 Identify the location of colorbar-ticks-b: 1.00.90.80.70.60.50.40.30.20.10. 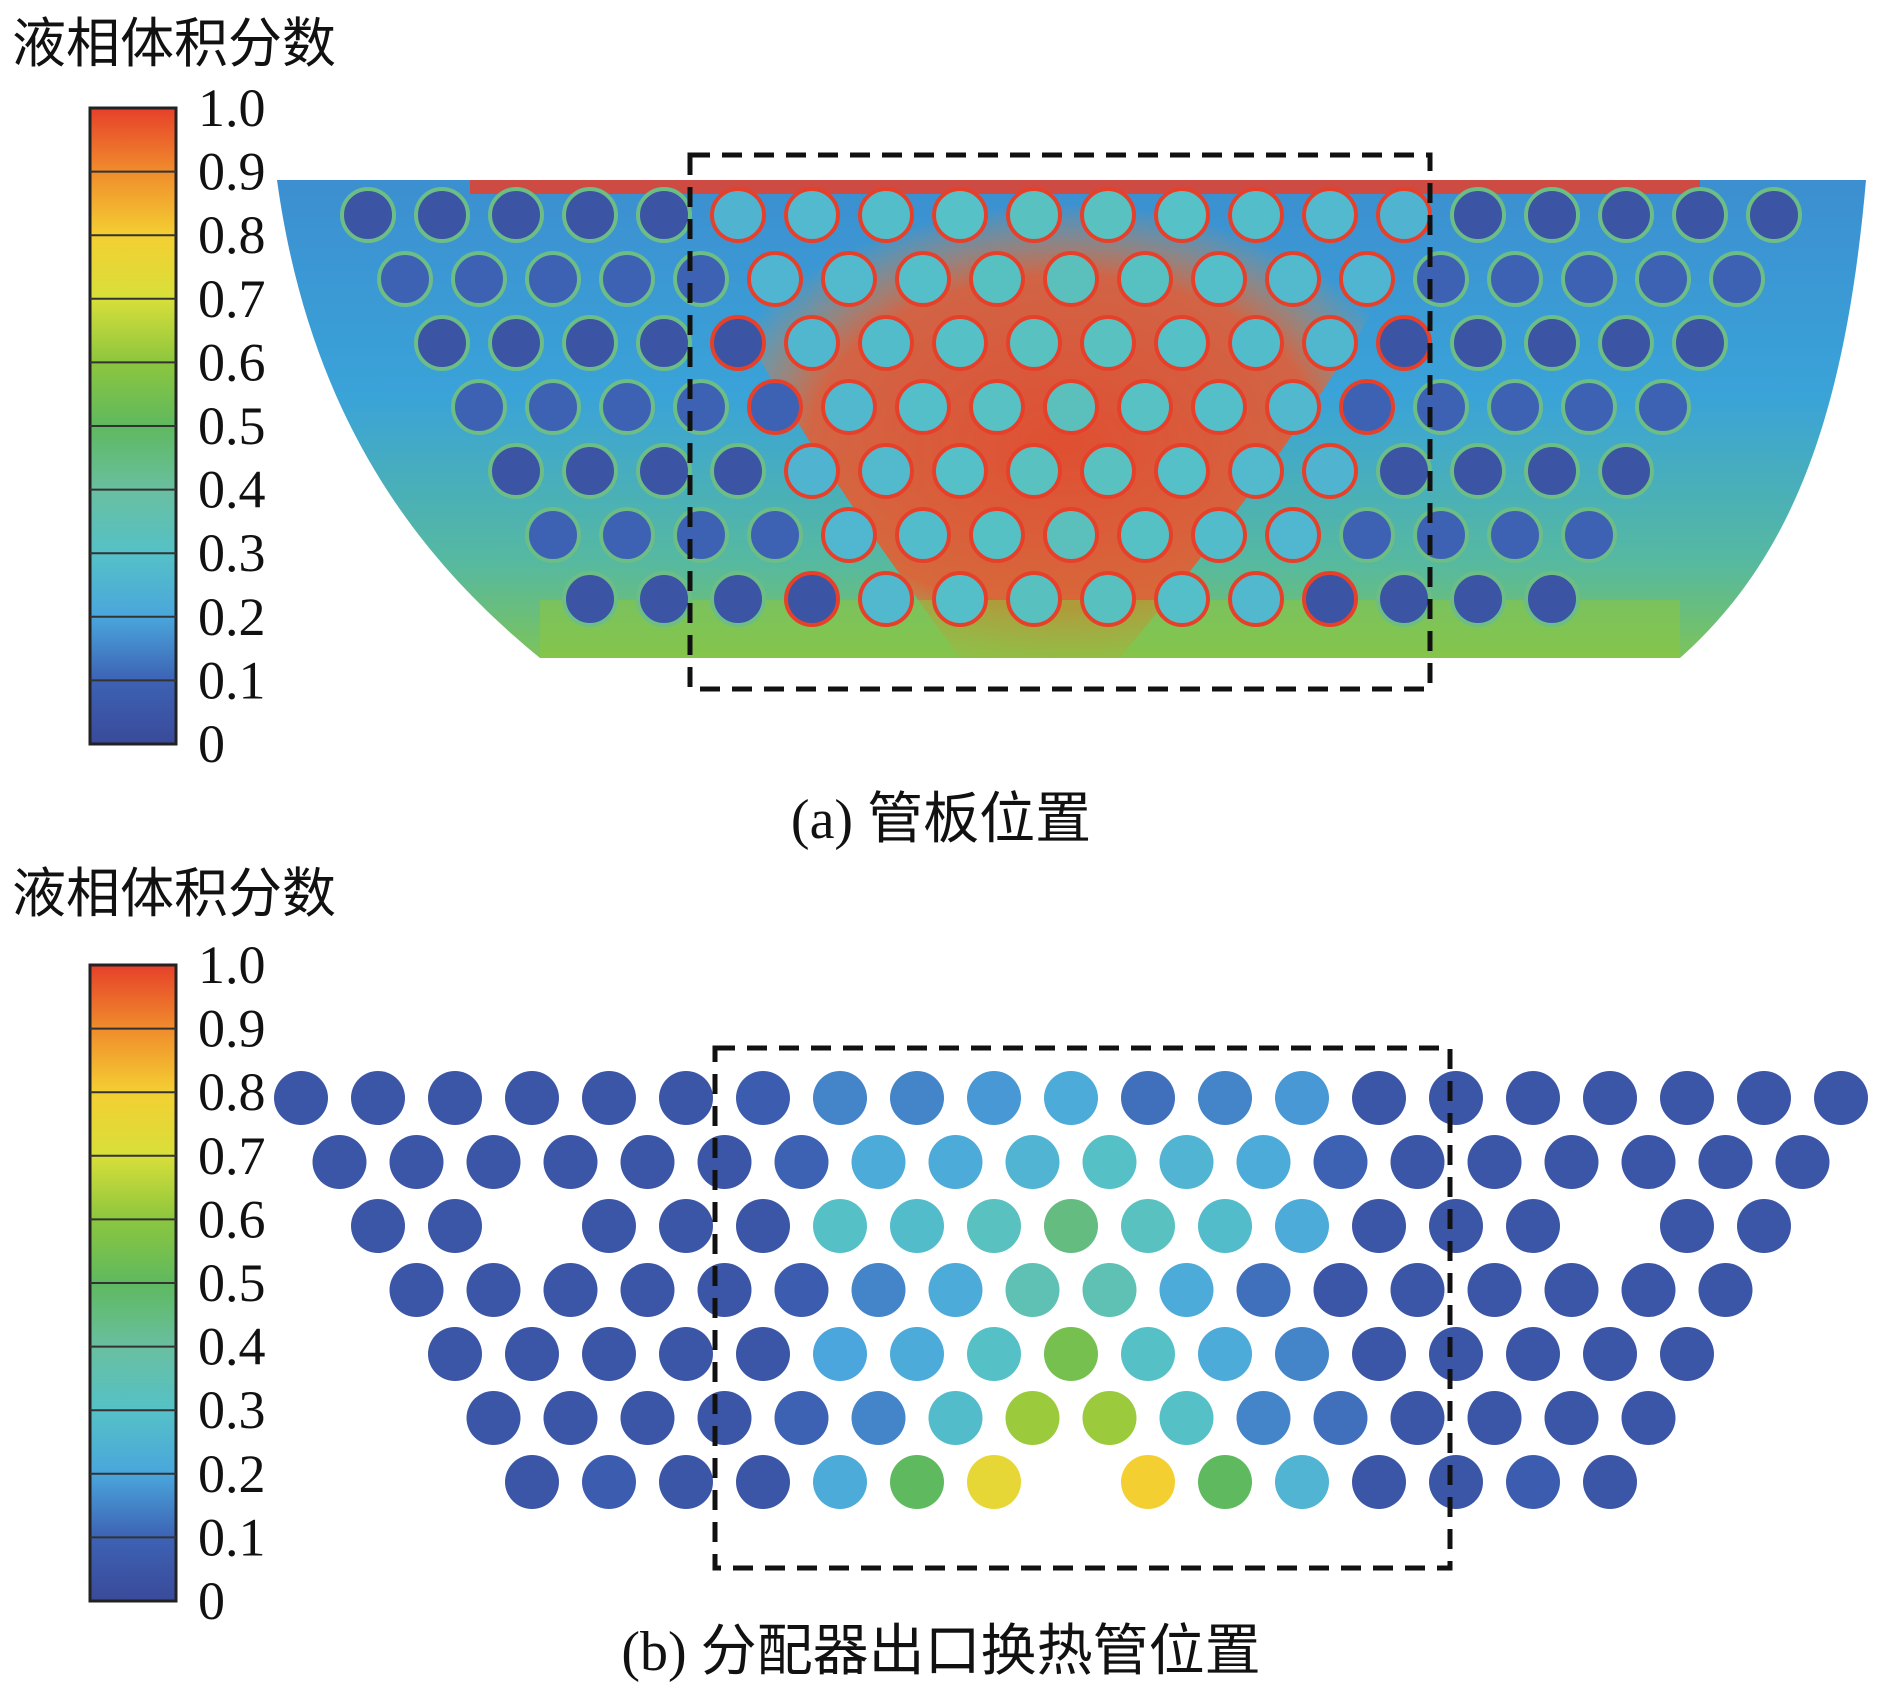
(232, 1283).